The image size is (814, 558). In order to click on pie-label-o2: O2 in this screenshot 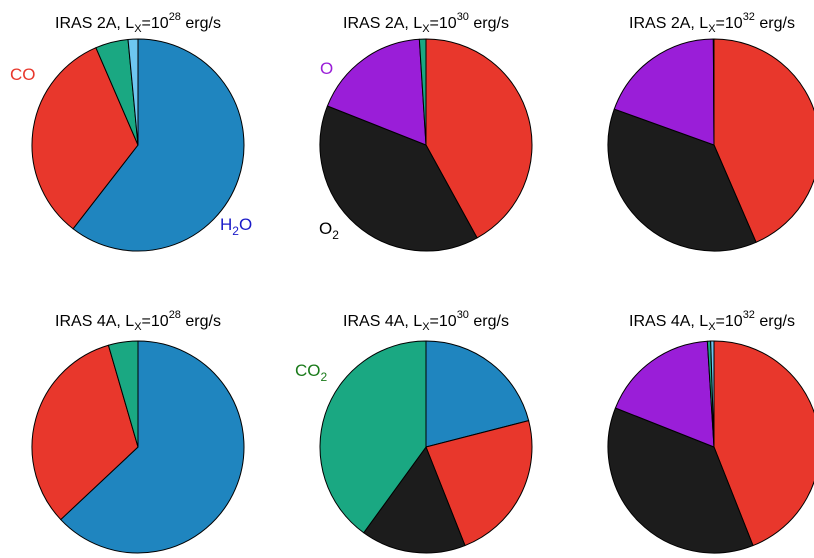, I will do `click(329, 230)`.